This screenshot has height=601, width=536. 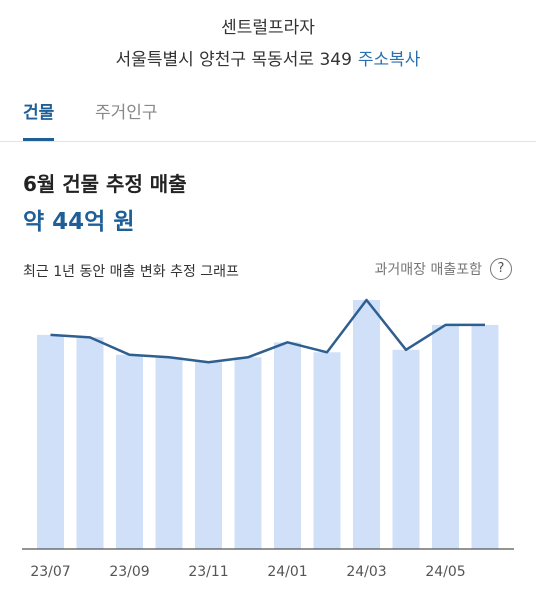 What do you see at coordinates (105, 184) in the screenshot?
I see `sales-title: 6월 건물 추정 매출` at bounding box center [105, 184].